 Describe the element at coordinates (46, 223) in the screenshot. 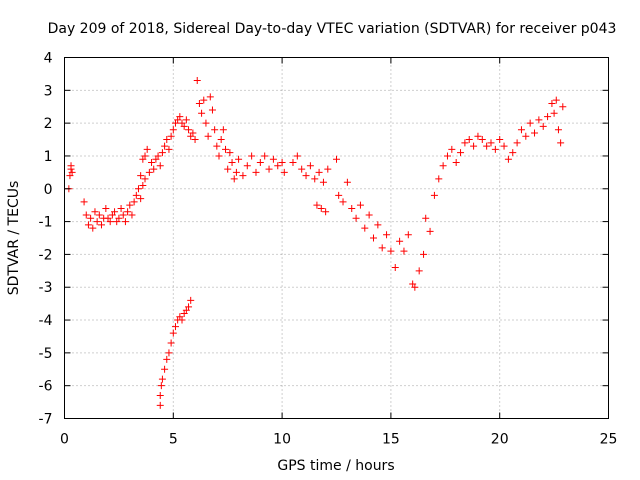

I see `y-tick-label: -1` at that location.